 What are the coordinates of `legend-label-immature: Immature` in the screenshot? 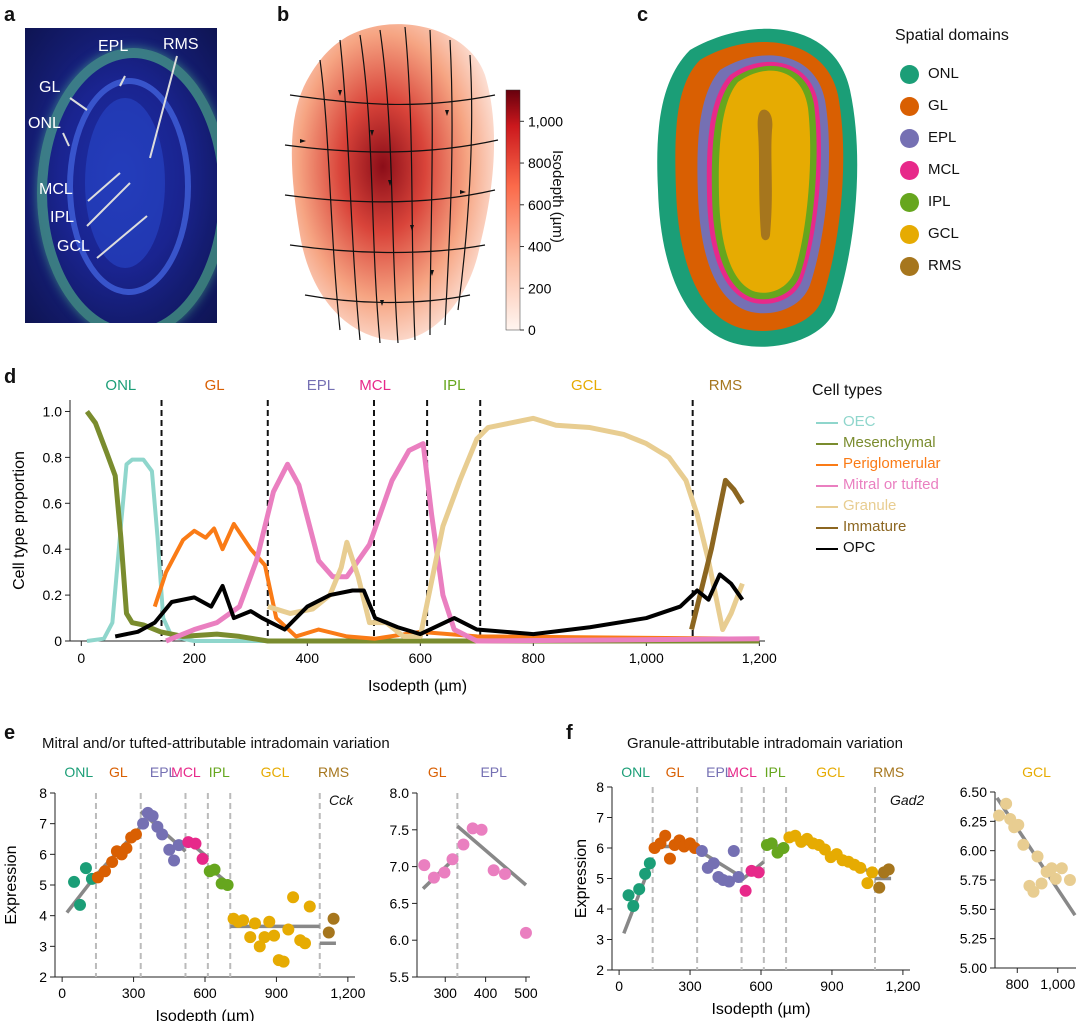 It's located at (875, 526).